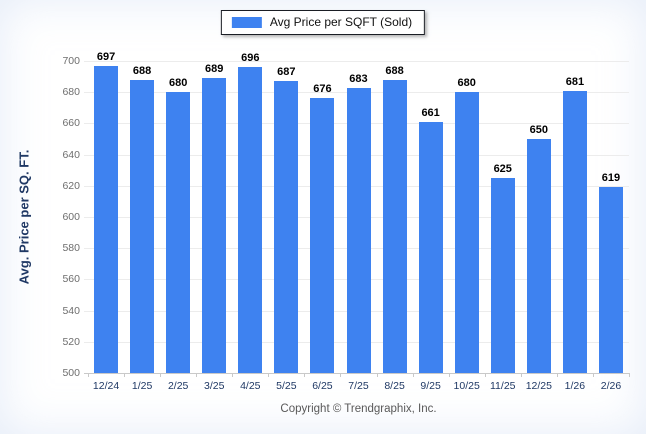 The height and width of the screenshot is (434, 646). What do you see at coordinates (71, 154) in the screenshot?
I see `y-tick-label: 640` at bounding box center [71, 154].